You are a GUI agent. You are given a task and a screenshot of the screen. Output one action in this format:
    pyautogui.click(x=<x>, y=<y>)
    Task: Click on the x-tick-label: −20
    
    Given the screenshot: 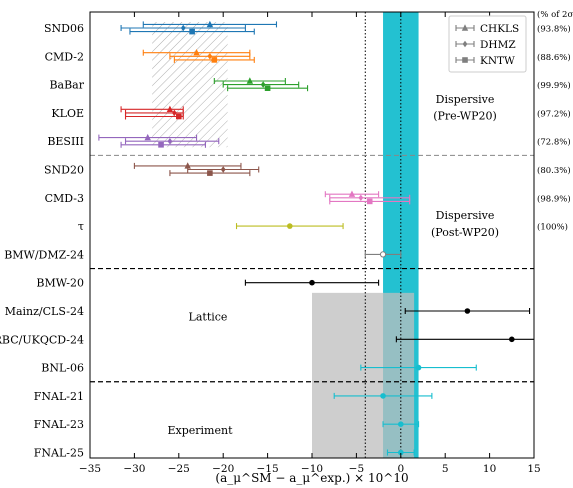 What is the action you would take?
    pyautogui.click(x=223, y=469)
    